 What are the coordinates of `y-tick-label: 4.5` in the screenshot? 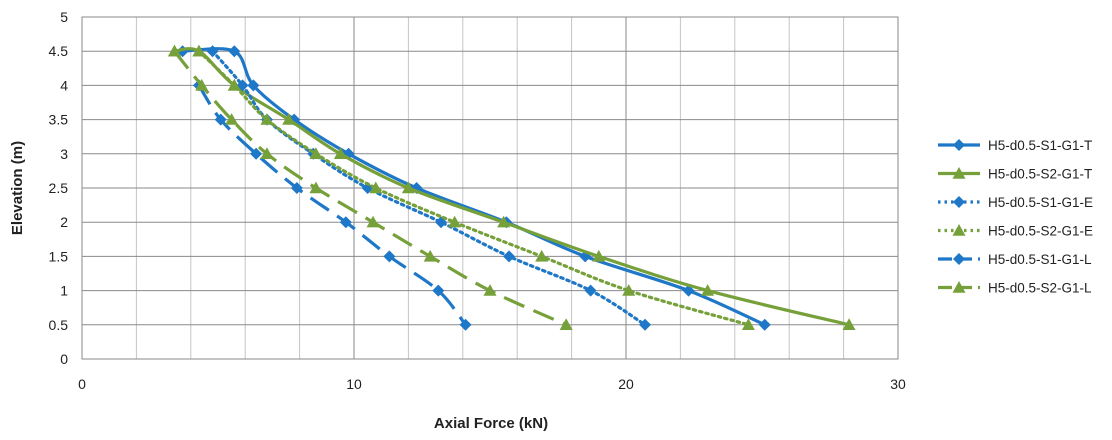 It's located at (59, 51).